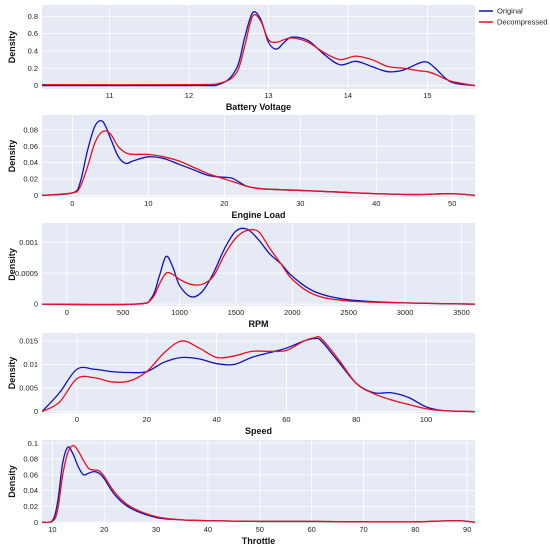  I want to click on throttle-x-tick-label: 80, so click(415, 529).